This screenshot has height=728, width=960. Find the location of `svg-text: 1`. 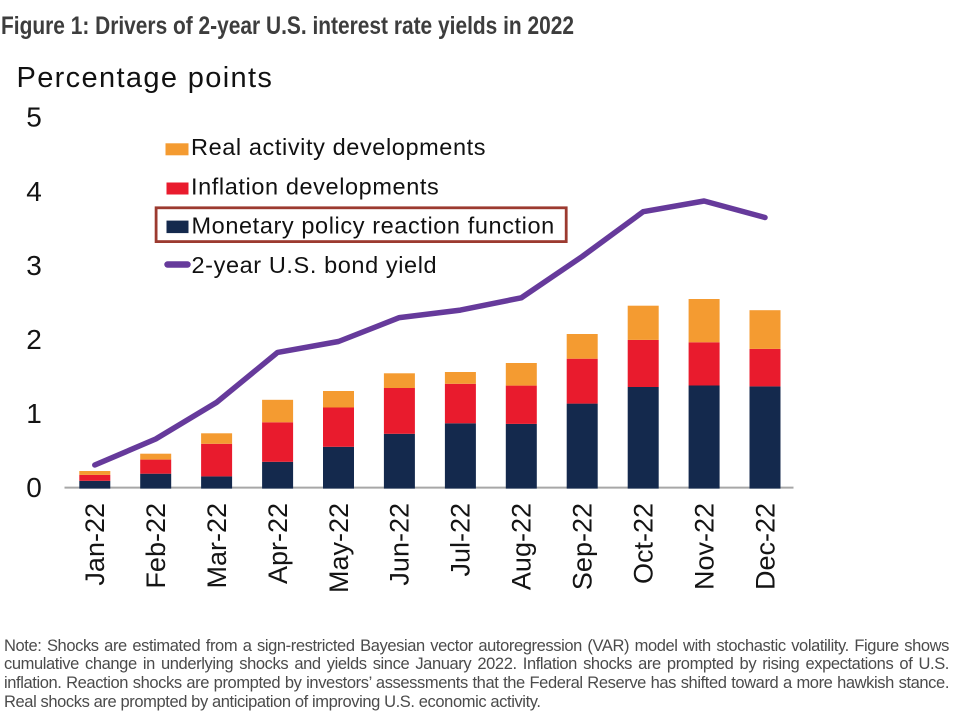

svg-text: 1 is located at coordinates (34, 413).